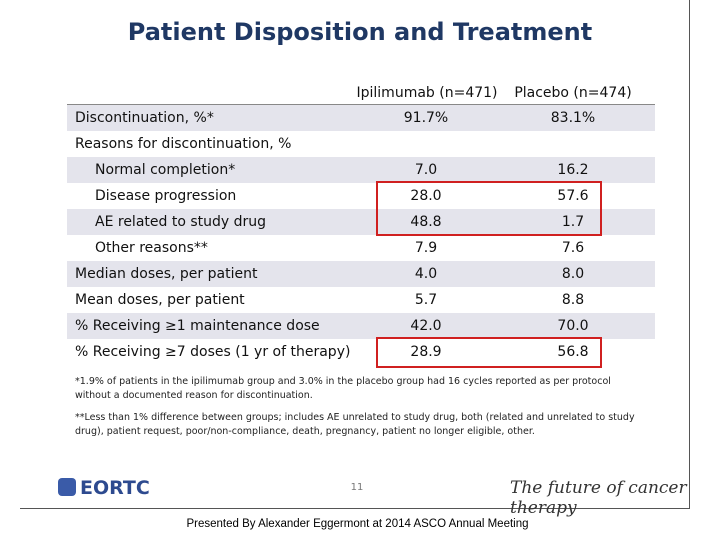 This screenshot has width=720, height=540. Describe the element at coordinates (67, 487) in the screenshot. I see `logo-icon` at that location.